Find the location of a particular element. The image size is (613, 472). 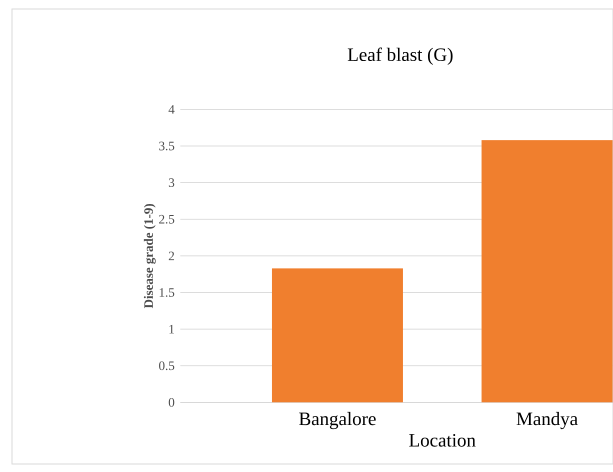

chart-title: Leaf blast (G) is located at coordinates (400, 56).